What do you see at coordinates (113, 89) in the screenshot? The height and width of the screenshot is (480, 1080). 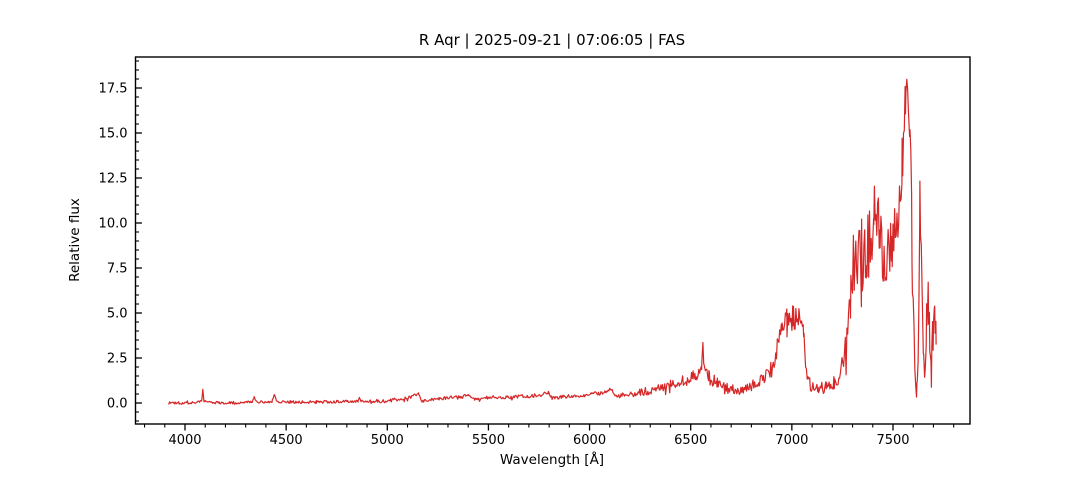 I see `y-tick-label: 17.5` at bounding box center [113, 89].